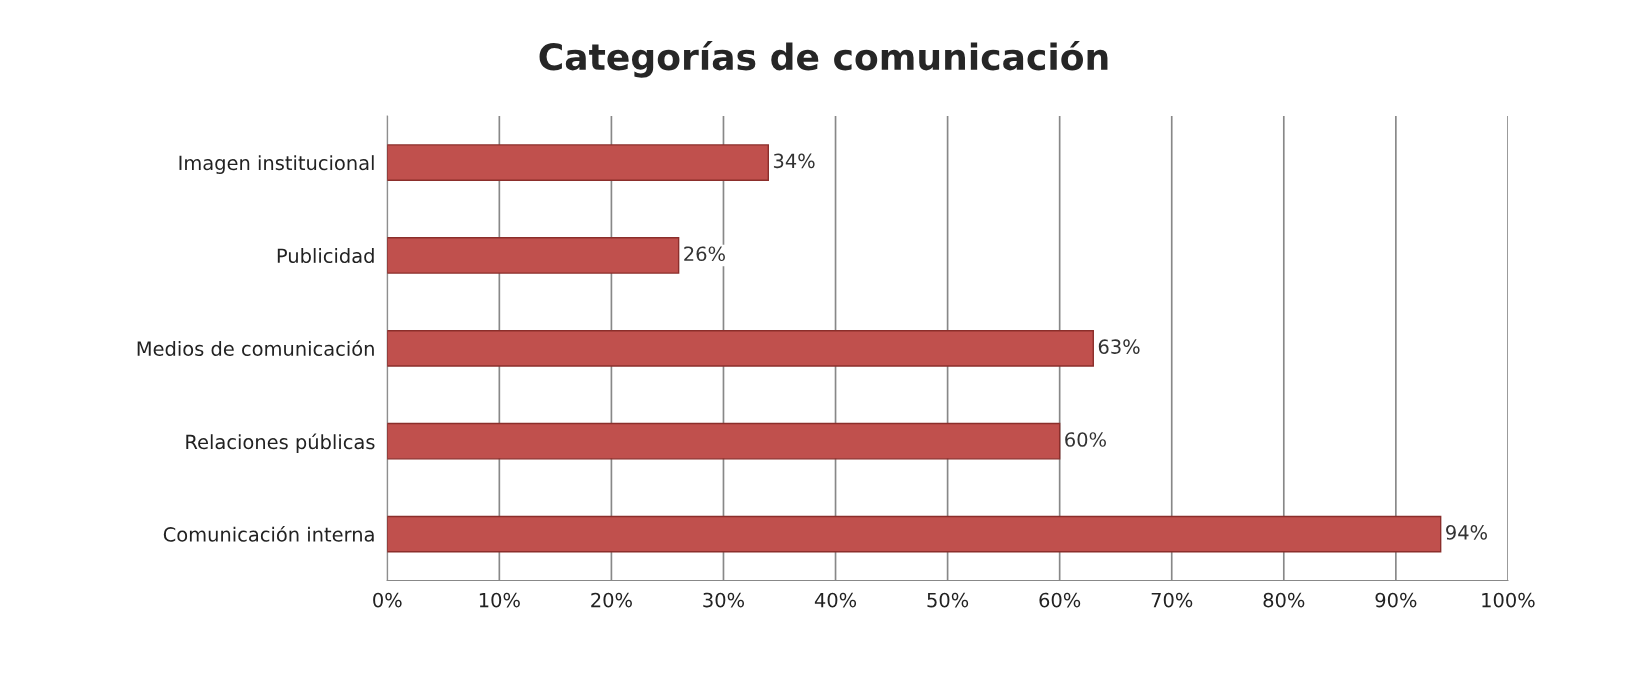 The height and width of the screenshot is (683, 1648). What do you see at coordinates (1085, 439) in the screenshot?
I see `data-label: 60%` at bounding box center [1085, 439].